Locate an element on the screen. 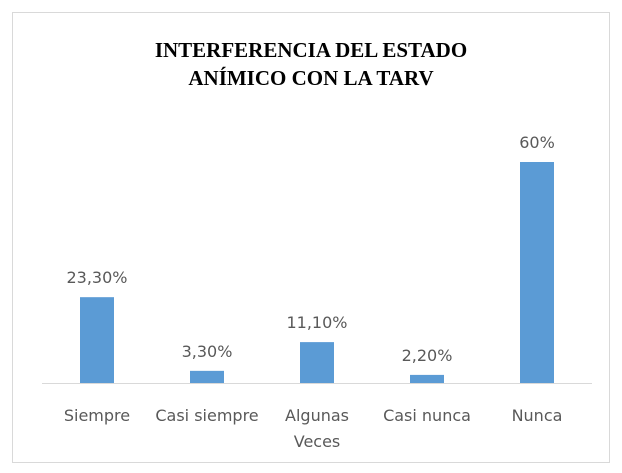 This screenshot has height=473, width=622. value-label: 23,30% is located at coordinates (96, 277).